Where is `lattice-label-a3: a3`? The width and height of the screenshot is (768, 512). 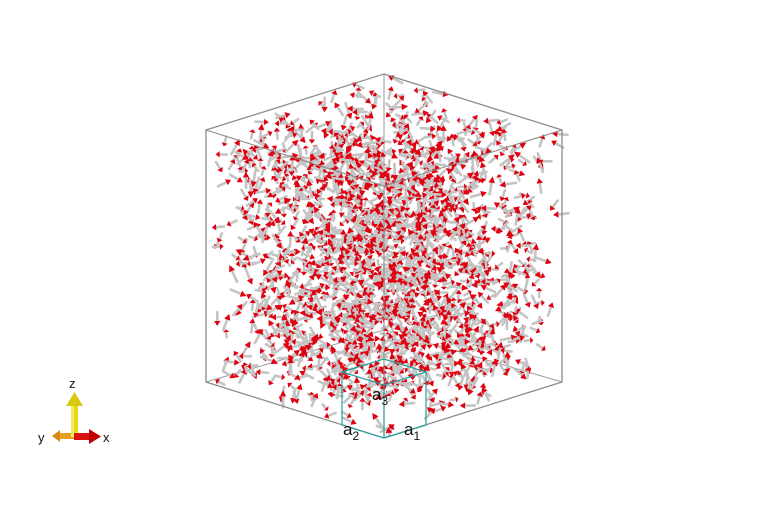
lattice-label-a3: a3 is located at coordinates (380, 396).